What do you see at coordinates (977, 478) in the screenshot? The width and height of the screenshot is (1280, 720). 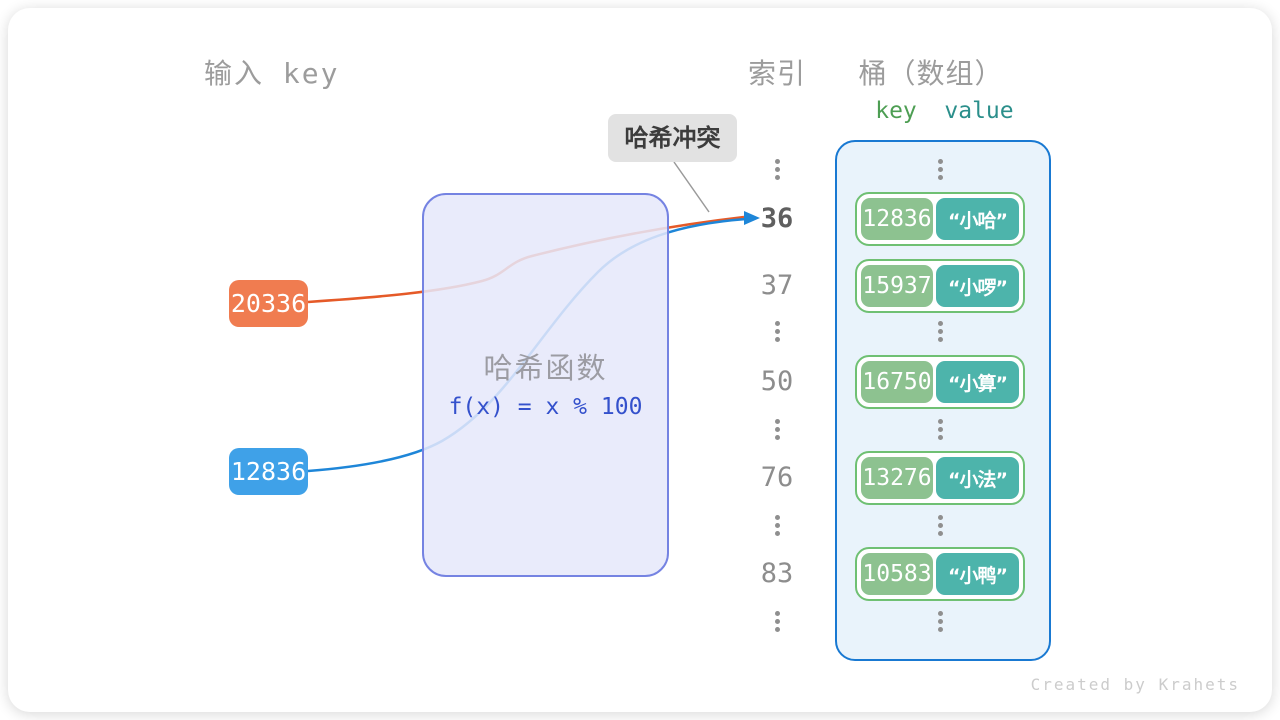 I see `entry-value: “小法”` at bounding box center [977, 478].